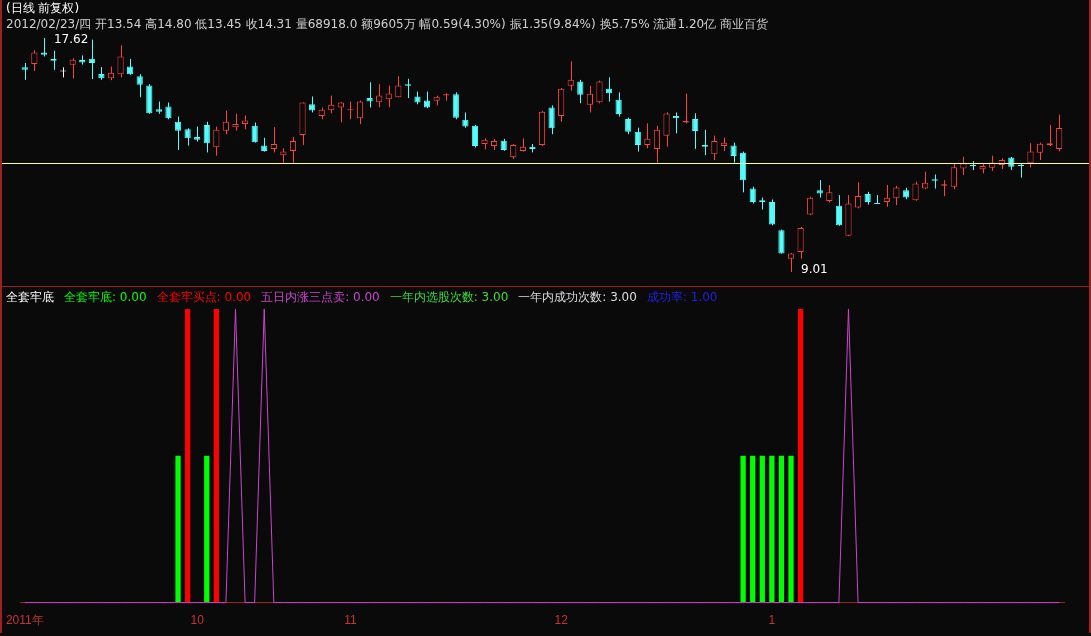 This screenshot has width=1091, height=636. I want to click on series-label: 全套牢买点: 0.00, so click(204, 297).